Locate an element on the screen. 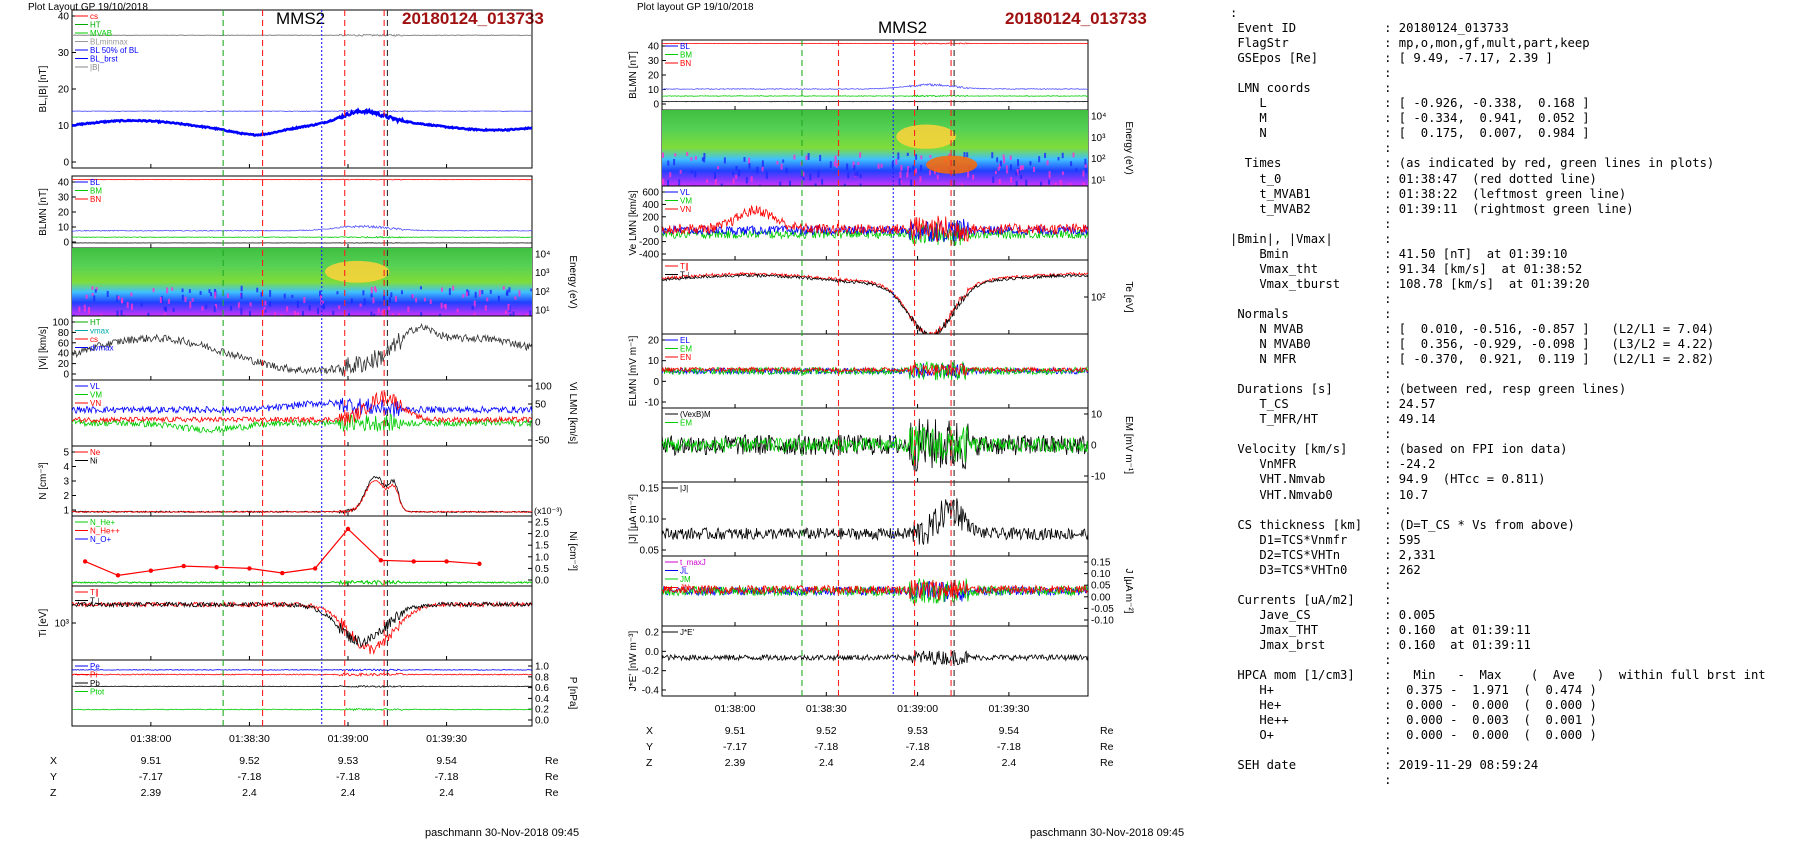  y-tick-label: 3 is located at coordinates (66, 482).